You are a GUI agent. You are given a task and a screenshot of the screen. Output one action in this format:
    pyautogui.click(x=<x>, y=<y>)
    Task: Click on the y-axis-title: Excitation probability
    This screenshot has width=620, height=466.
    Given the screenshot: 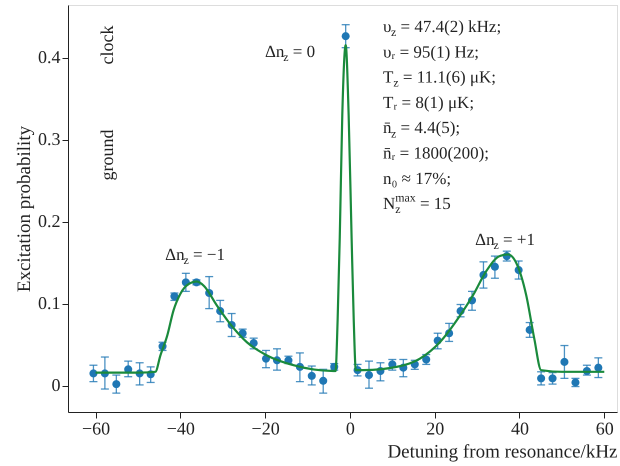 What is the action you would take?
    pyautogui.click(x=24, y=208)
    